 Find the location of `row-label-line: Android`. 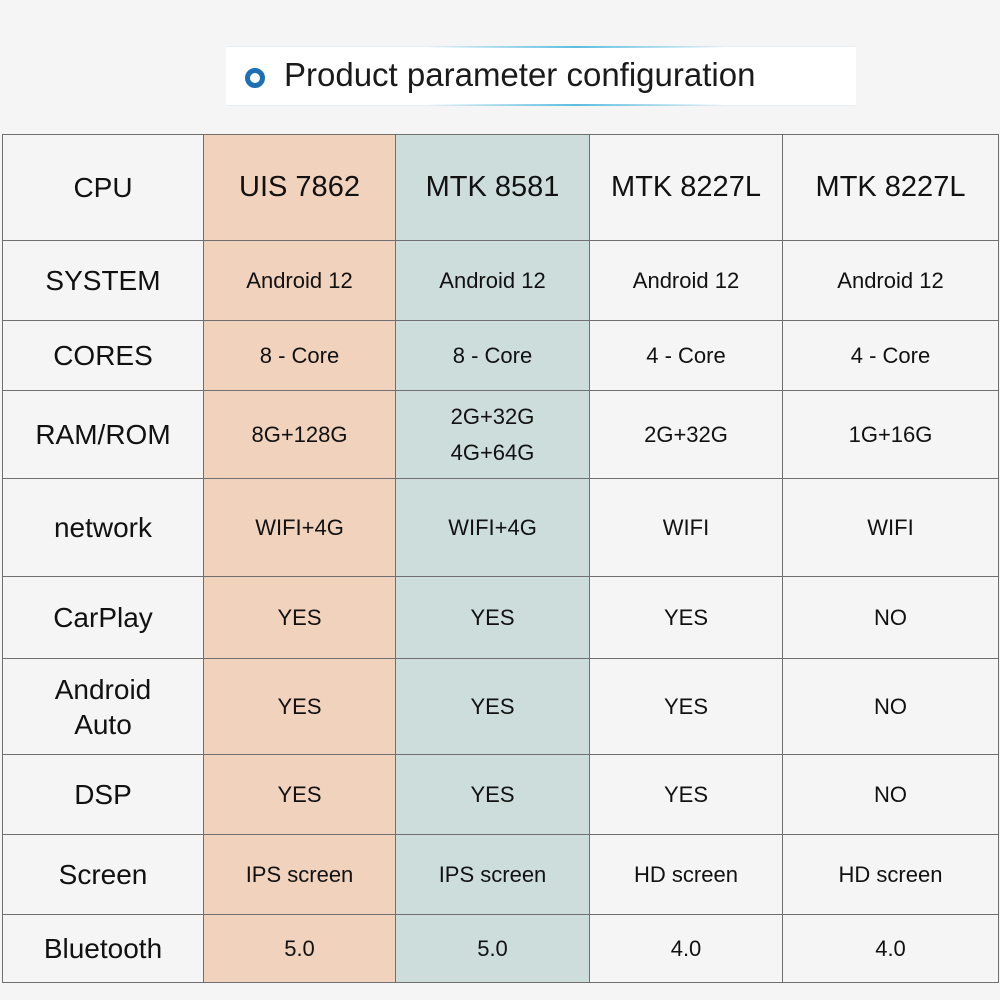

row-label-line: Android is located at coordinates (103, 689).